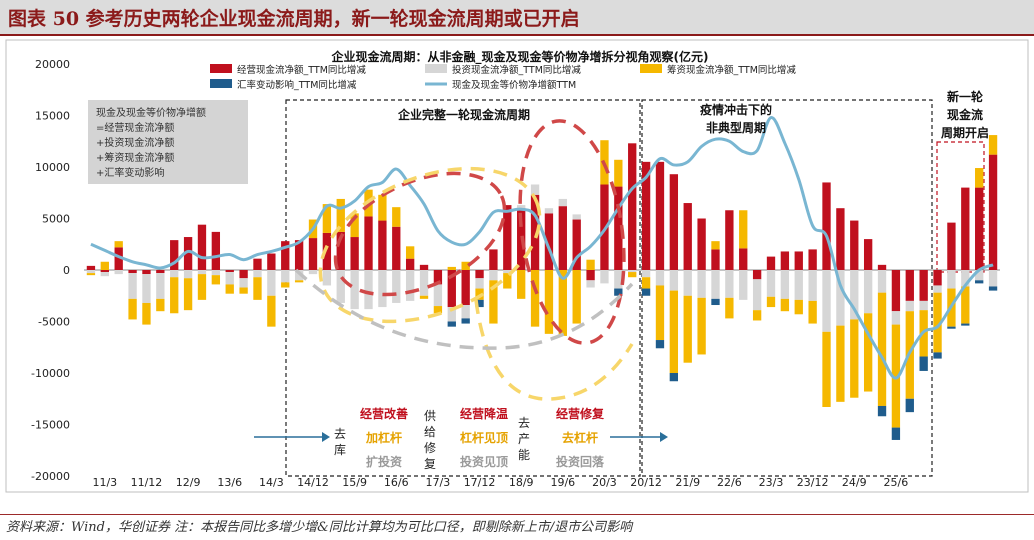 This screenshot has width=1034, height=540. What do you see at coordinates (524, 439) in the screenshot?
I see `qu-chan-neng-char: 产` at bounding box center [524, 439].